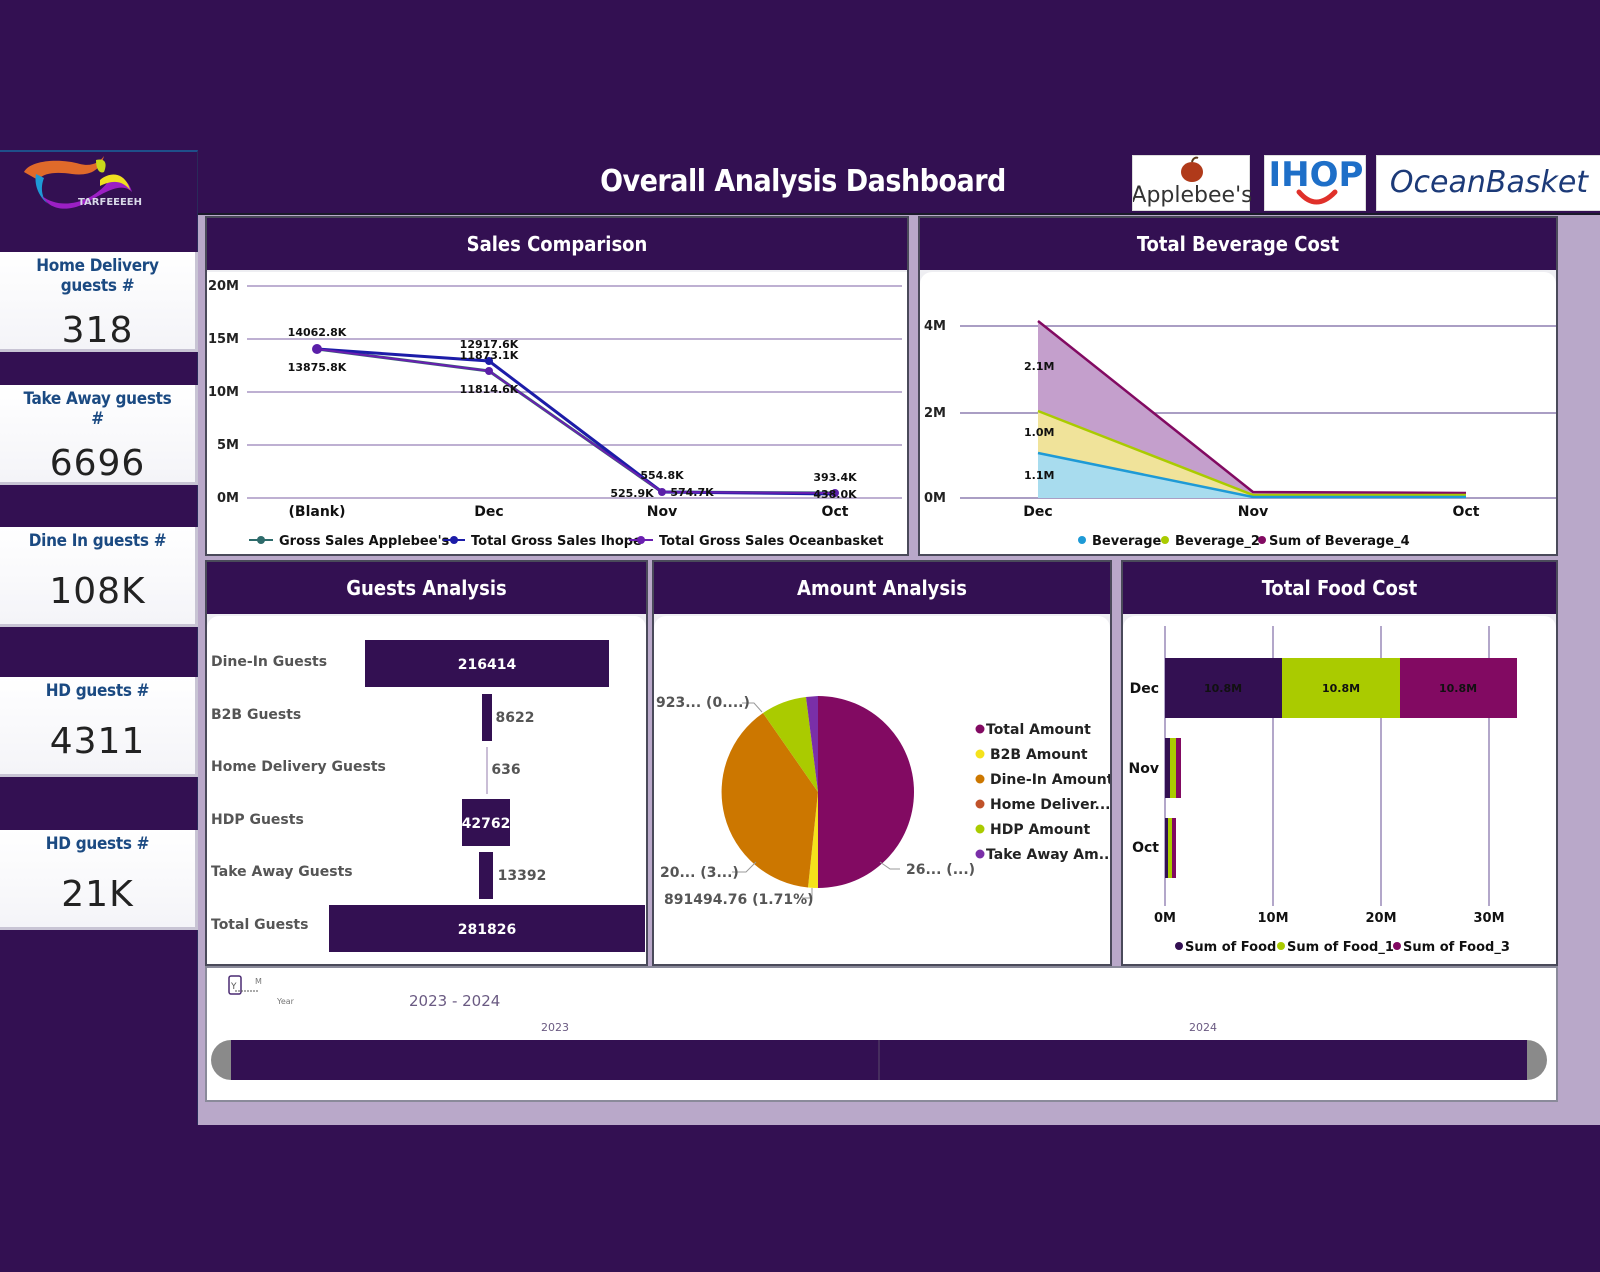  I want to click on svg-text: OceanBasket, so click(1489, 182).